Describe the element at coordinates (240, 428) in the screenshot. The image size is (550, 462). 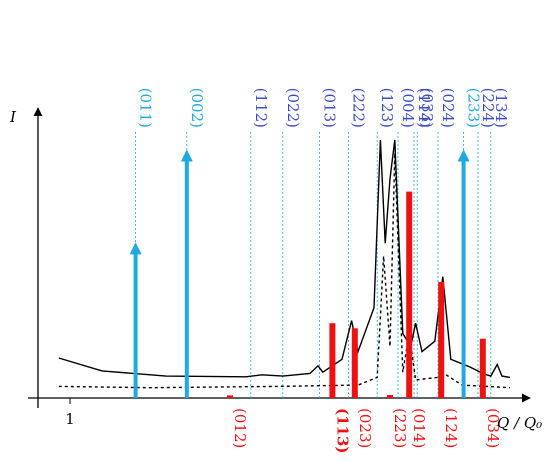
I see `reflection-label: (012)` at that location.